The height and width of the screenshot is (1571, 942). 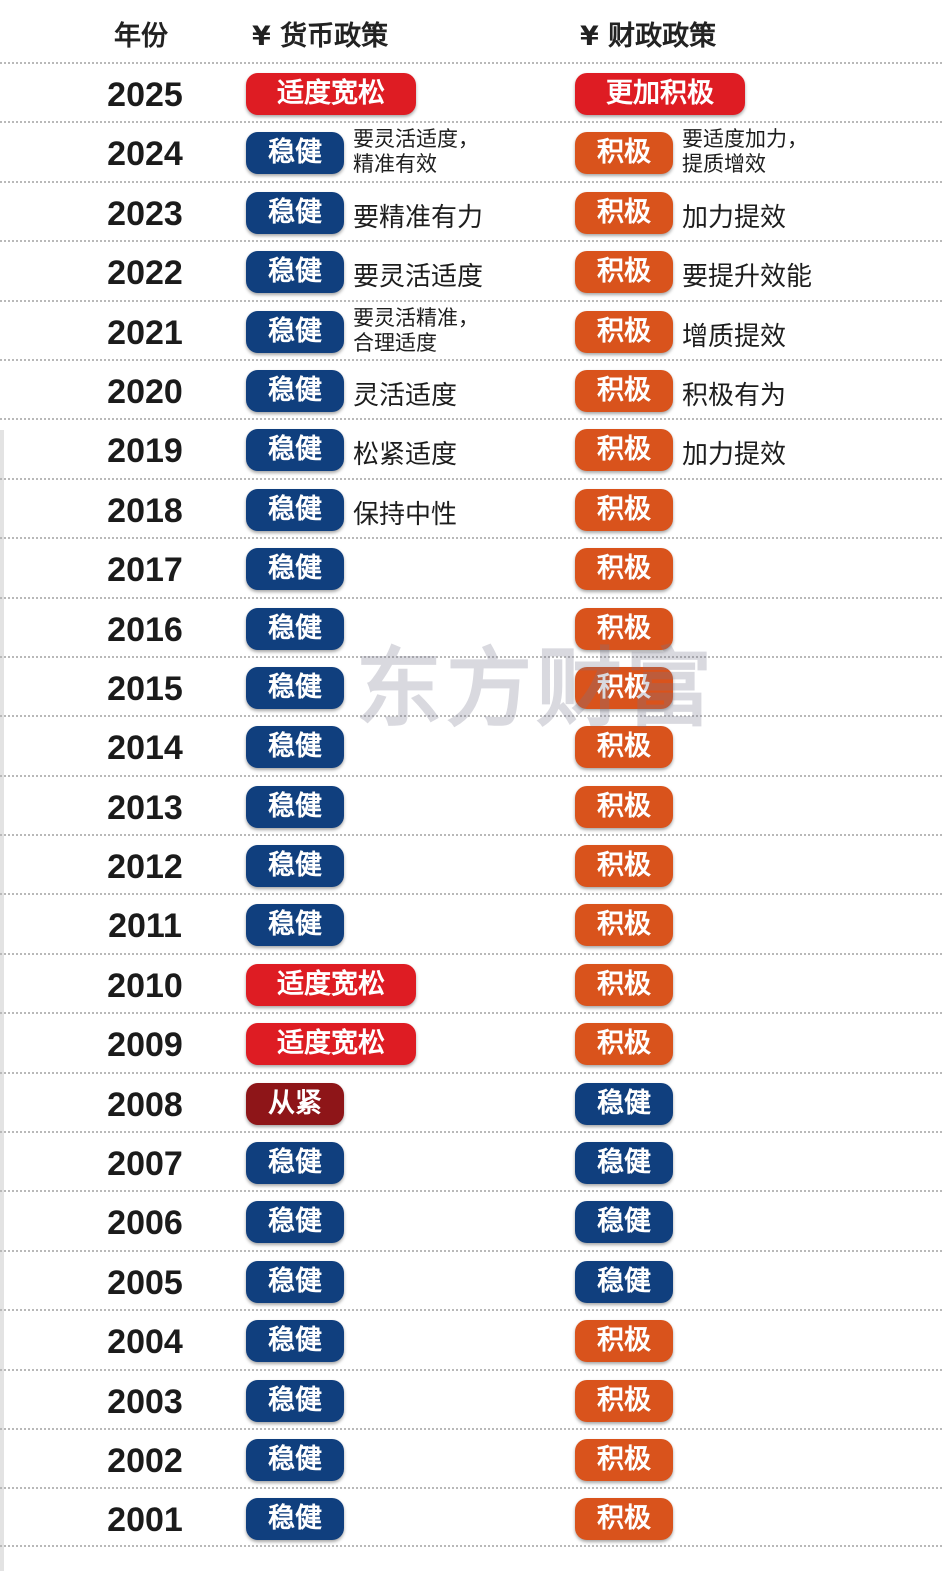 I want to click on monetary-policy-note: 灵活适度, so click(x=405, y=395).